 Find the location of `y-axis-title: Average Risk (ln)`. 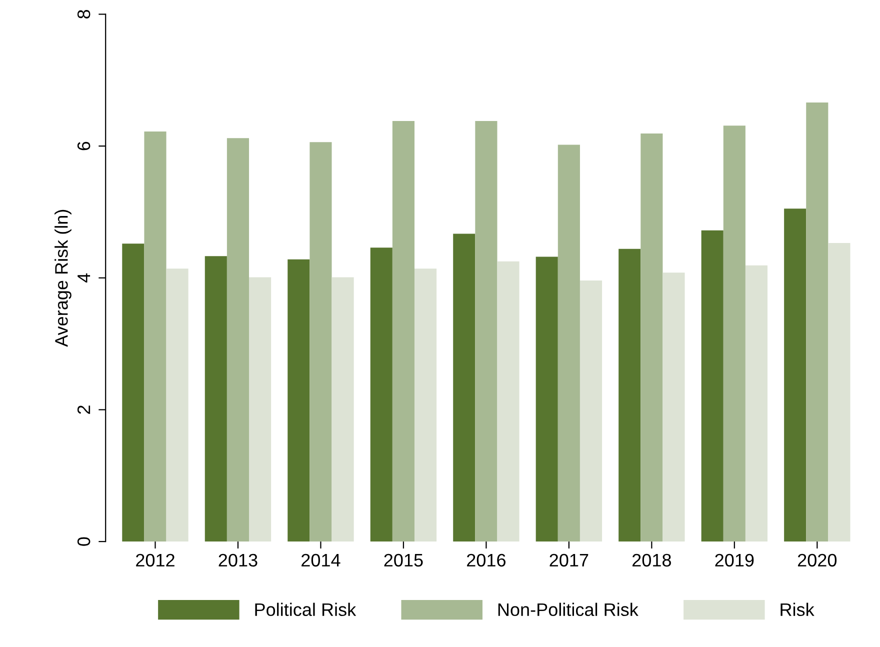

y-axis-title: Average Risk (ln) is located at coordinates (63, 278).